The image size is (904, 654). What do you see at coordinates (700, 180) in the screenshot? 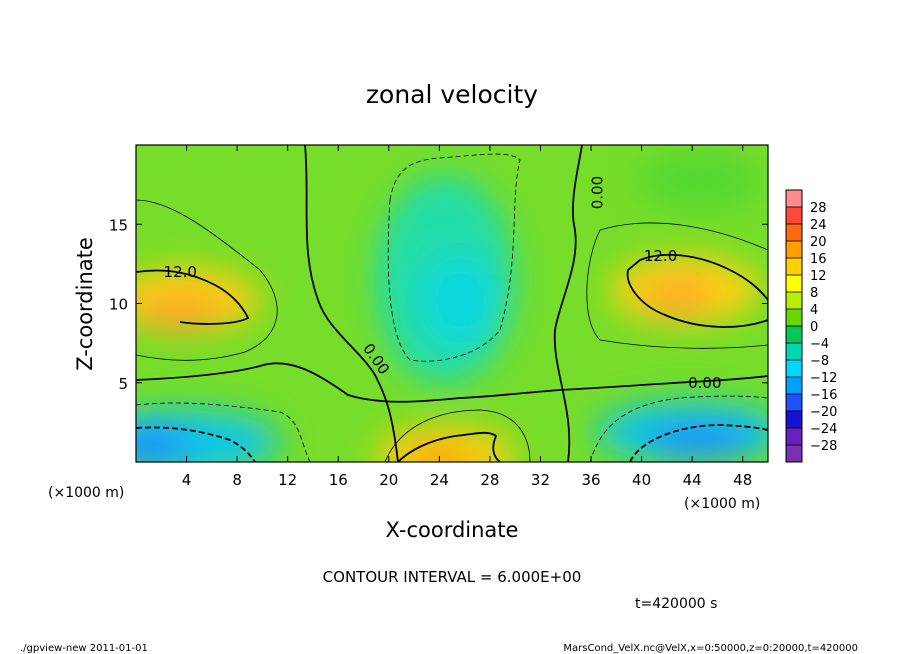
I see `field-region-upper-right` at bounding box center [700, 180].